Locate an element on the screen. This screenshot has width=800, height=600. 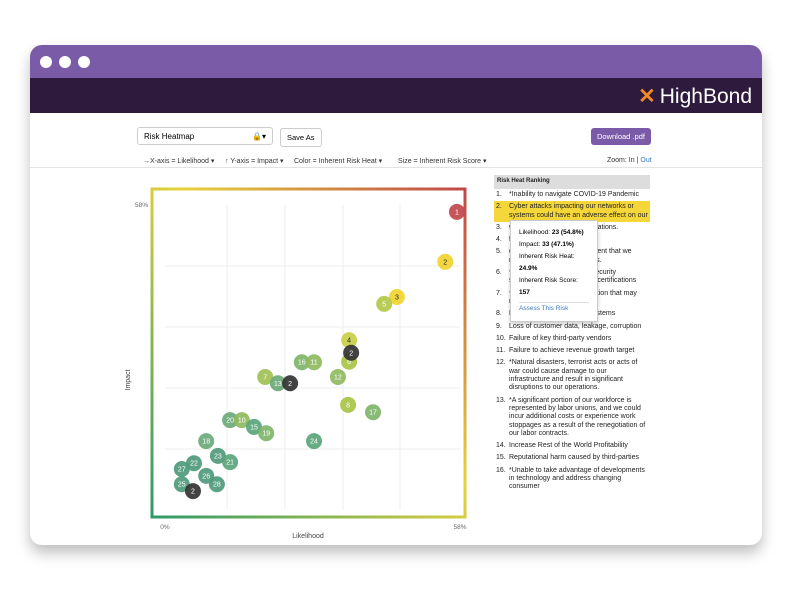
bubble-label: 16 is located at coordinates (302, 363).